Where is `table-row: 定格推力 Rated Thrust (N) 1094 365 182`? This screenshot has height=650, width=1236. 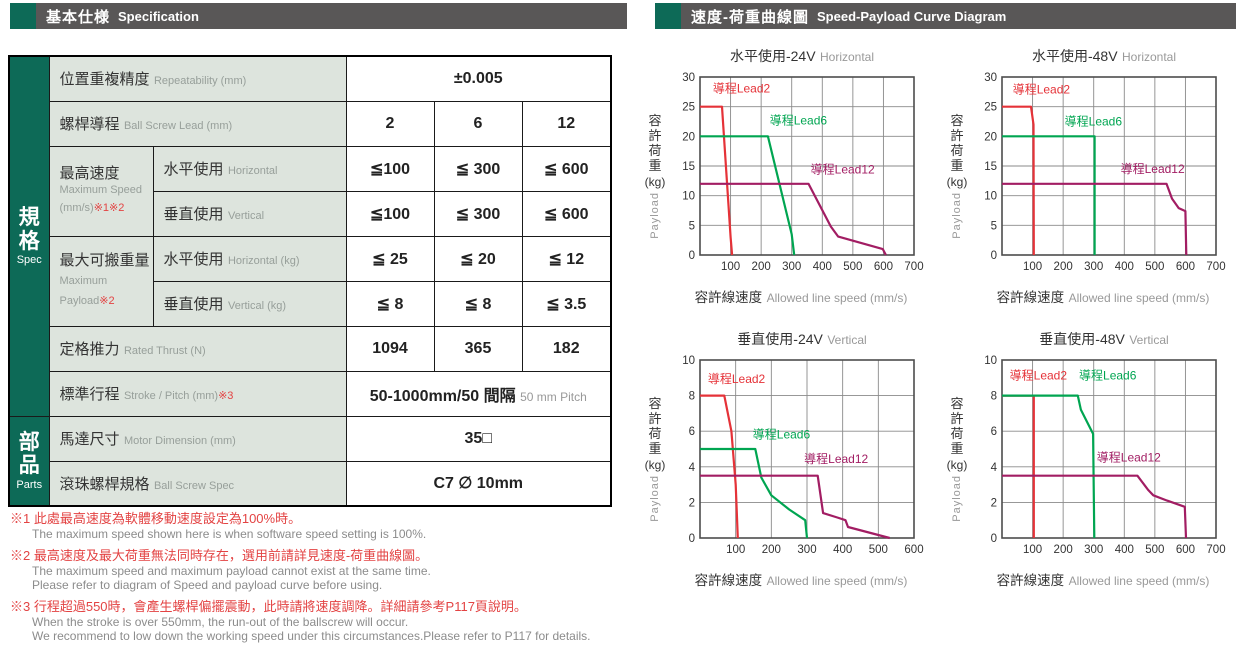
table-row: 定格推力 Rated Thrust (N) 1094 365 182 is located at coordinates (310, 348).